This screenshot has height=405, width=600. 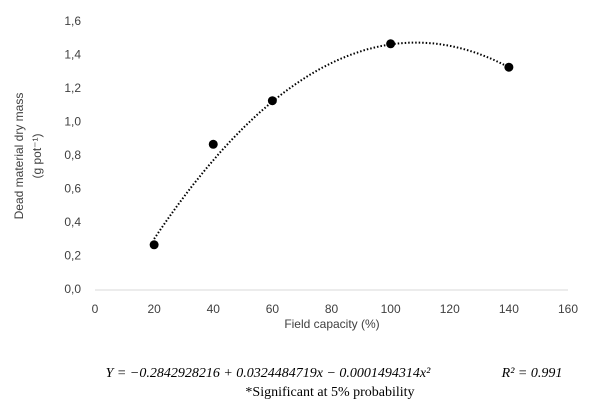 I want to click on x-axis-title: Field capacity (%), so click(x=331, y=324).